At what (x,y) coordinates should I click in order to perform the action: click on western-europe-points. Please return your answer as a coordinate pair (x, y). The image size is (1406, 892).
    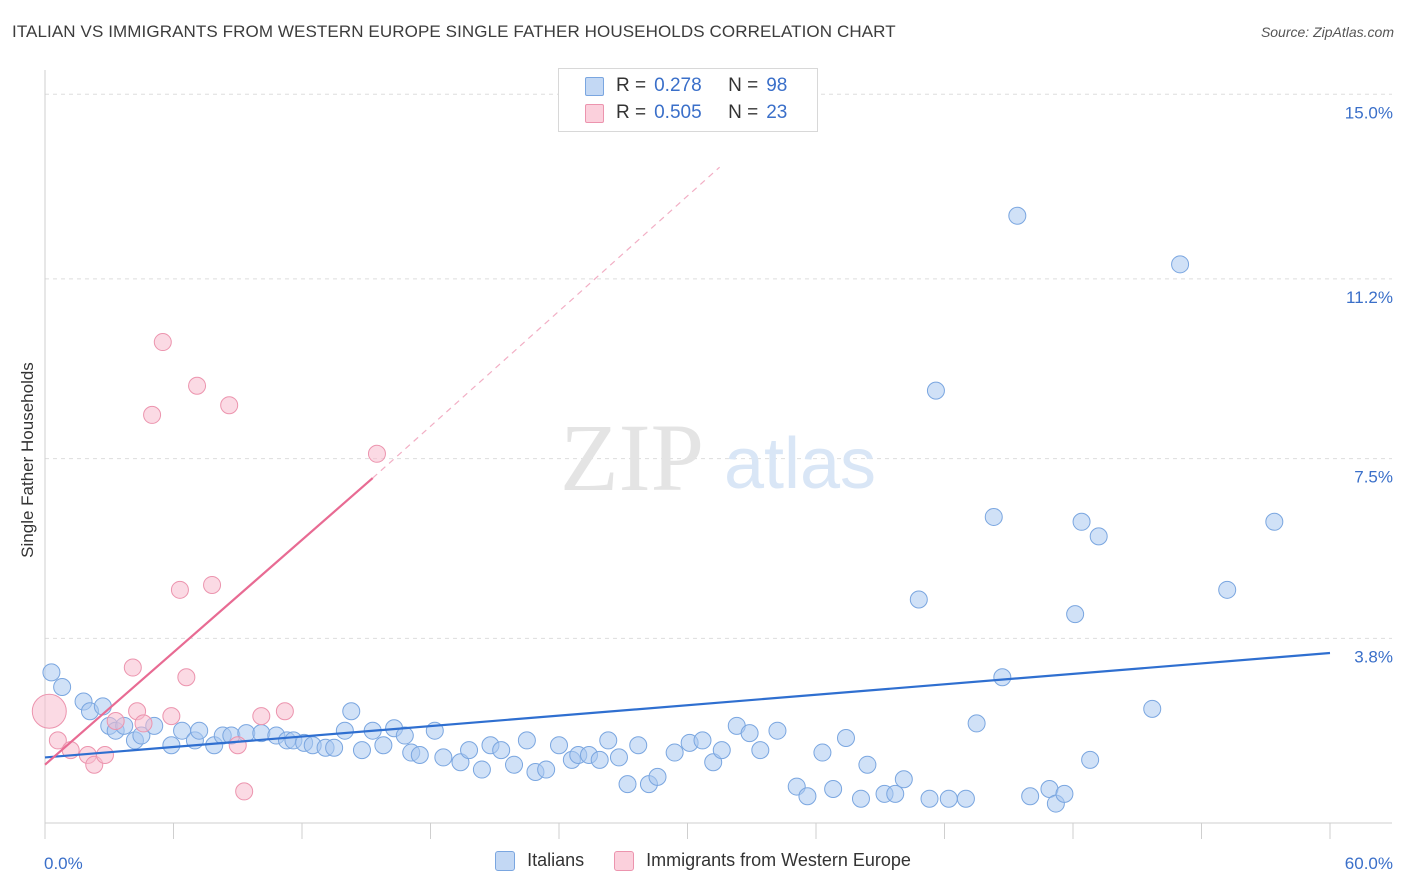
    Looking at the image, I should click on (208, 567).